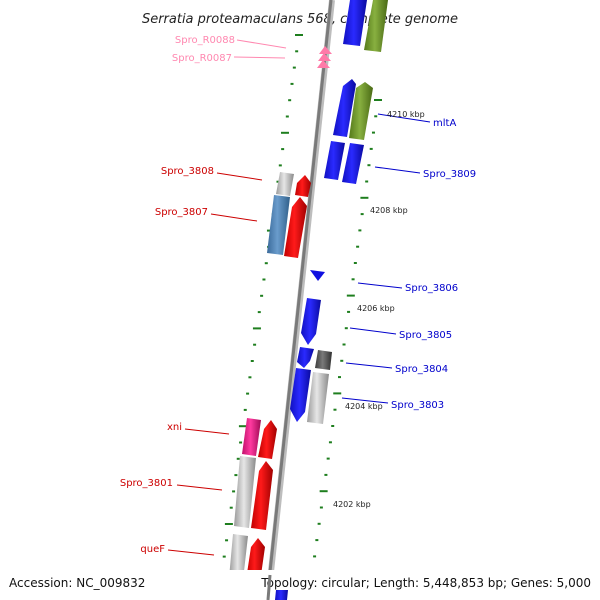 The height and width of the screenshot is (600, 600). What do you see at coordinates (181, 212) in the screenshot?
I see `gene-label-spro-3807: Spro_3807` at bounding box center [181, 212].